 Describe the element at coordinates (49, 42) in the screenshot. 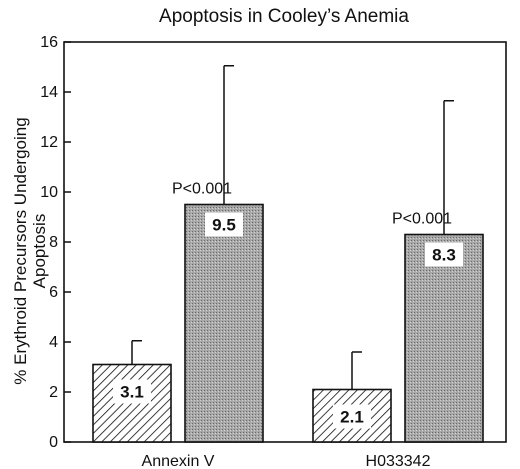

I see `y-tick-label: 16` at that location.